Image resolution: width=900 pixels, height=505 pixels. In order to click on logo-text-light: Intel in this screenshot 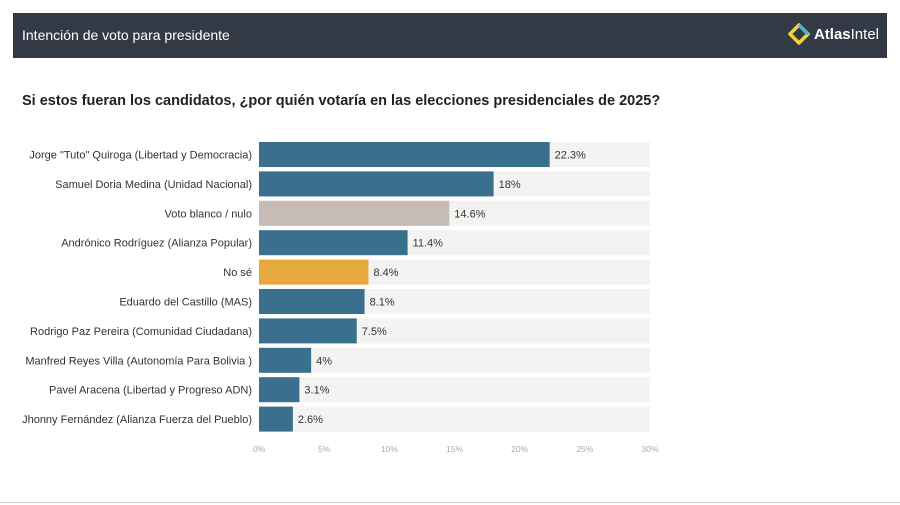, I will do `click(864, 34)`.